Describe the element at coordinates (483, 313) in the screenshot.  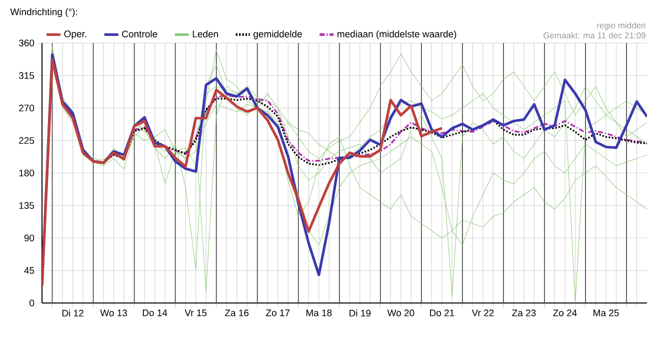
I see `x-tick-label: Vr 22` at that location.